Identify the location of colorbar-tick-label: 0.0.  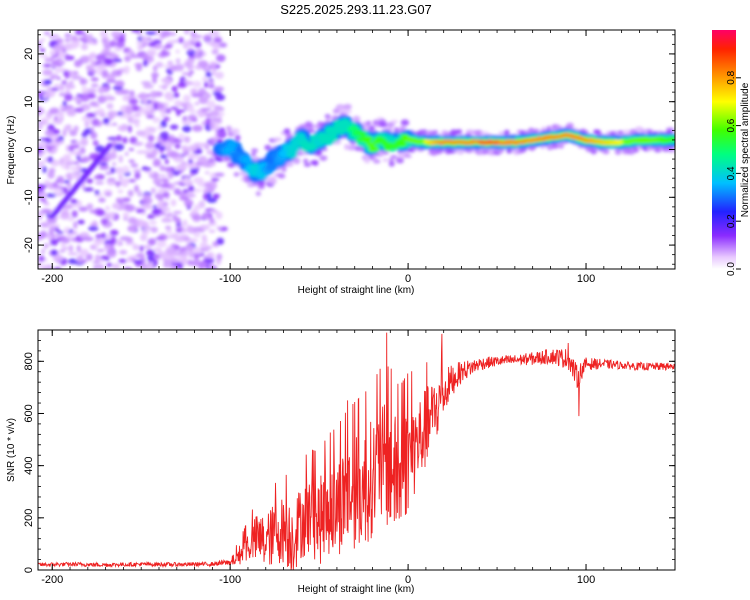
(731, 269).